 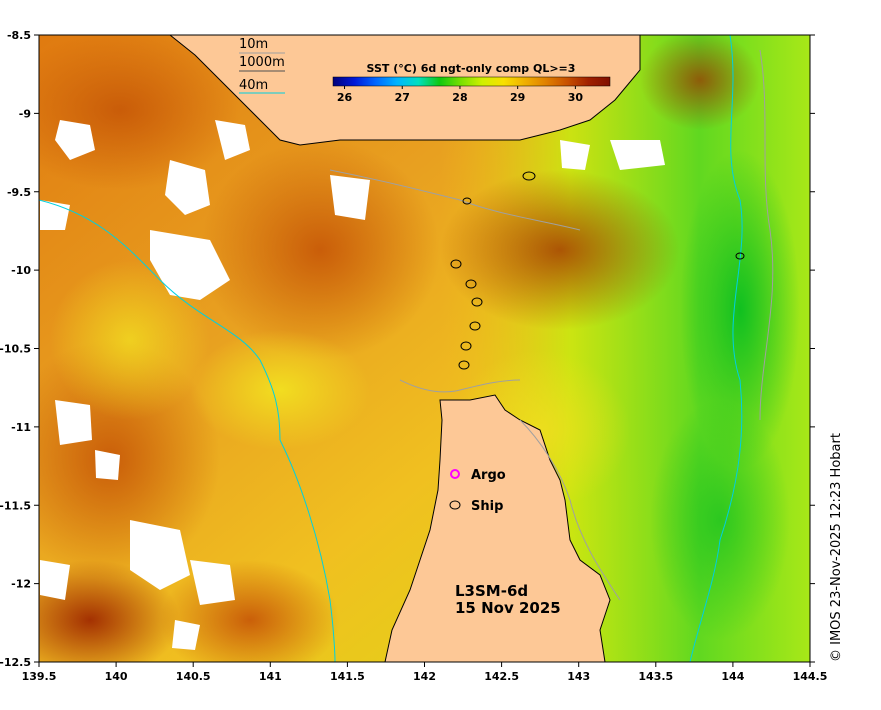 What do you see at coordinates (253, 85) in the screenshot?
I see `depth-legend-40m: 40m` at bounding box center [253, 85].